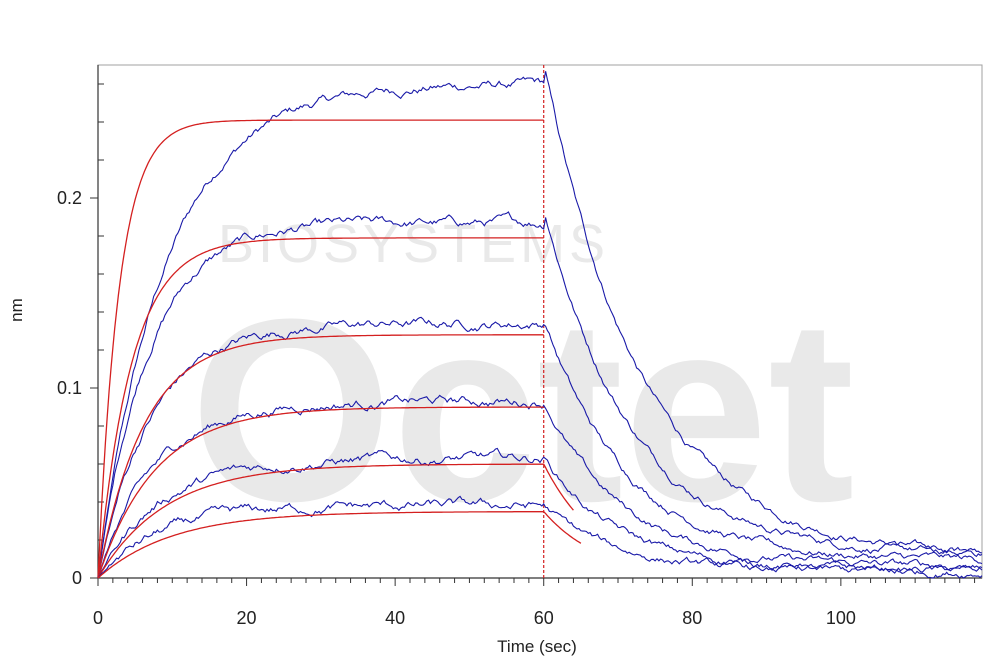  I want to click on y-tick-label: 0, so click(77, 578).